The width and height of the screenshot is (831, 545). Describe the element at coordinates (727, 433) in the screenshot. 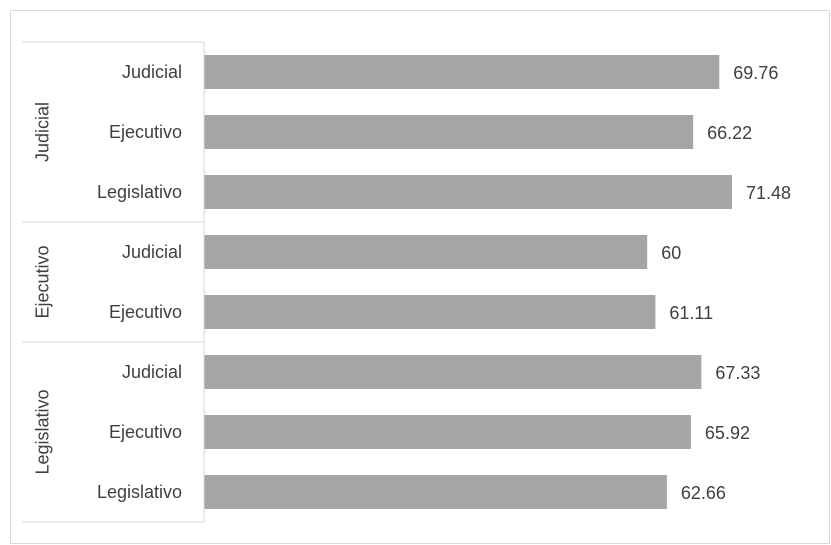

I see `data-label: 65.92` at that location.